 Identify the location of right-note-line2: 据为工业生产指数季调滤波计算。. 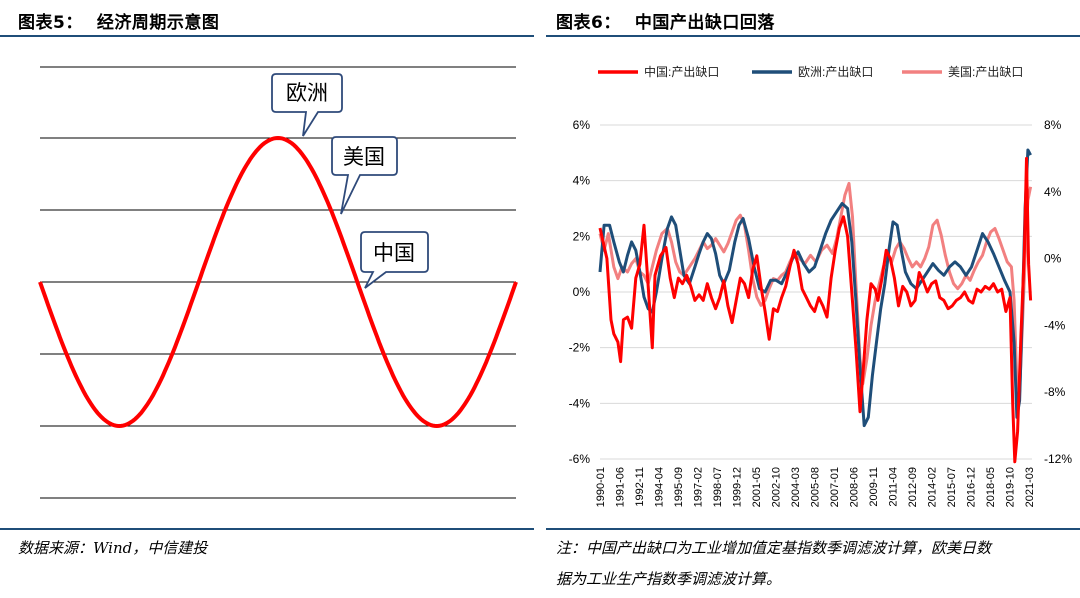
(669, 579).